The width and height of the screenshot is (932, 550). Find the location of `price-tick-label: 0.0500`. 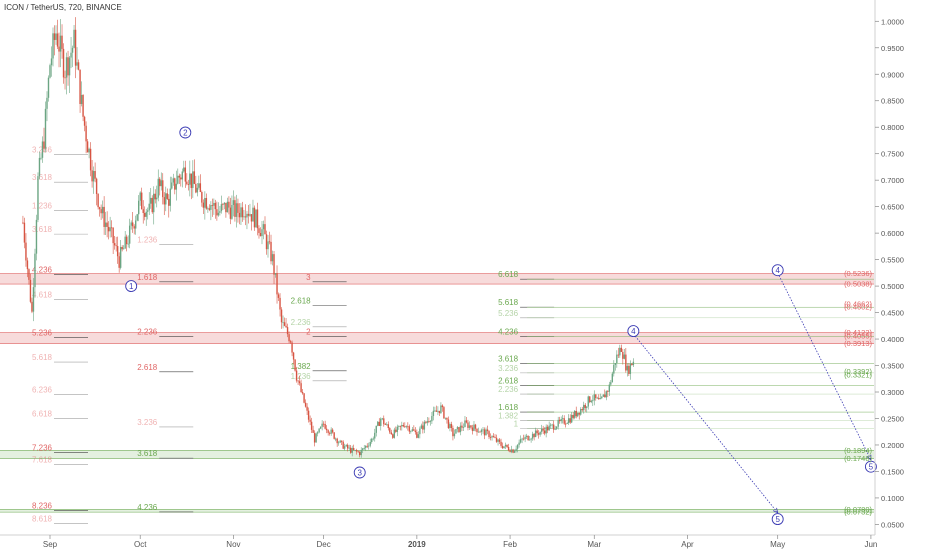

price-tick-label: 0.0500 is located at coordinates (892, 524).